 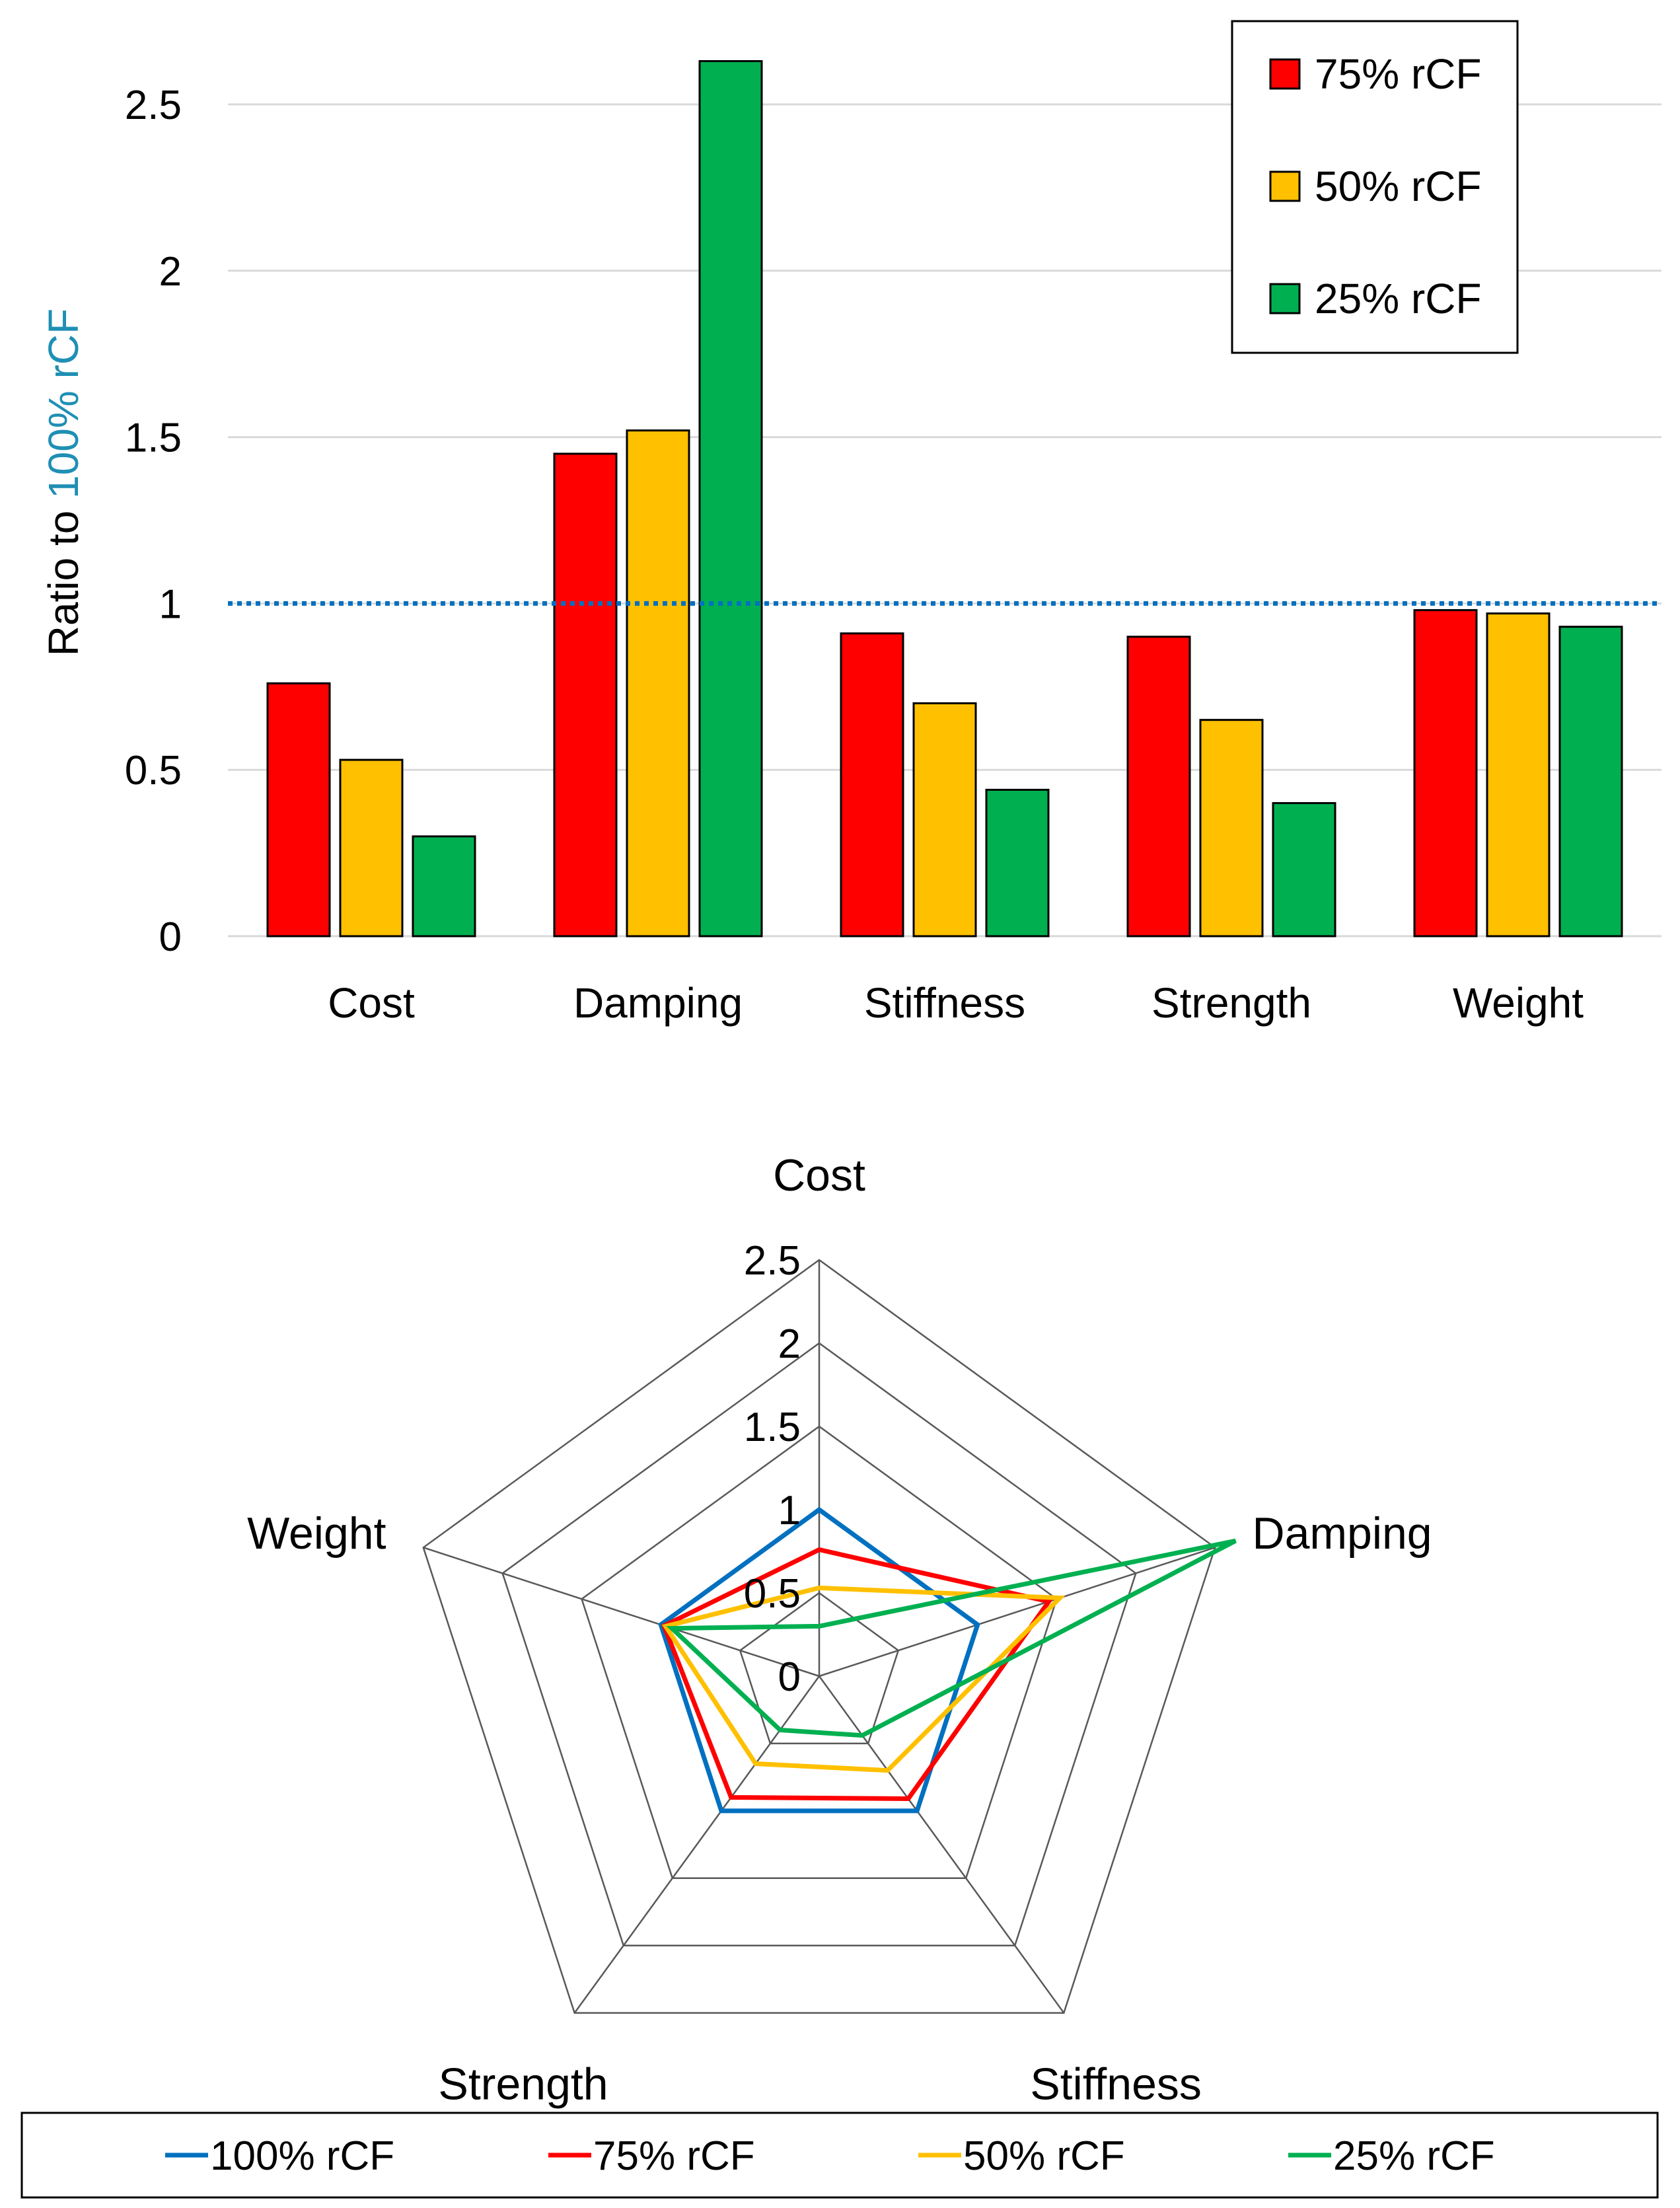 What do you see at coordinates (1398, 74) in the screenshot?
I see `bar-legend-label: 75% rCF` at bounding box center [1398, 74].